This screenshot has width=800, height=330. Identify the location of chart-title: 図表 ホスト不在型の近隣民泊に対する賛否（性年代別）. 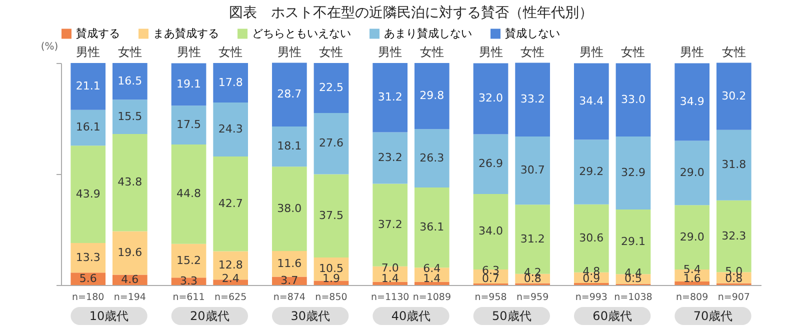
(411, 13).